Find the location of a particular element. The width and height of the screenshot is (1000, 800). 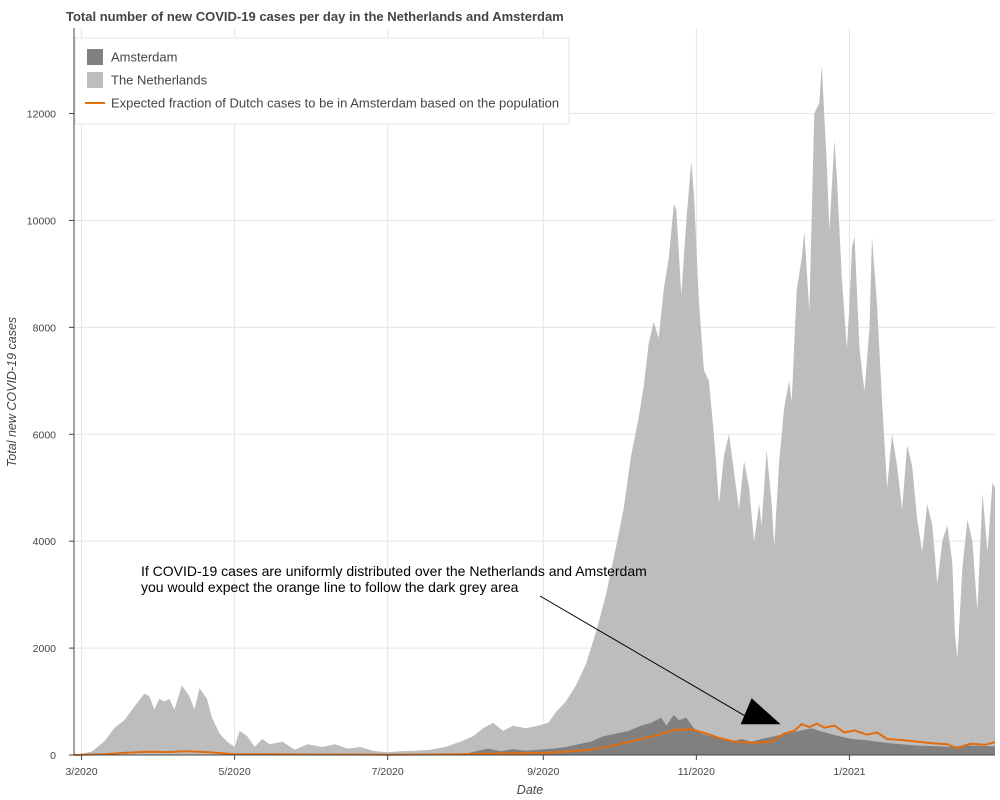

x-axis-ticks: 3/2020 5/2020 7/2020 9/2020 11/2020 1/2021 is located at coordinates (465, 766).